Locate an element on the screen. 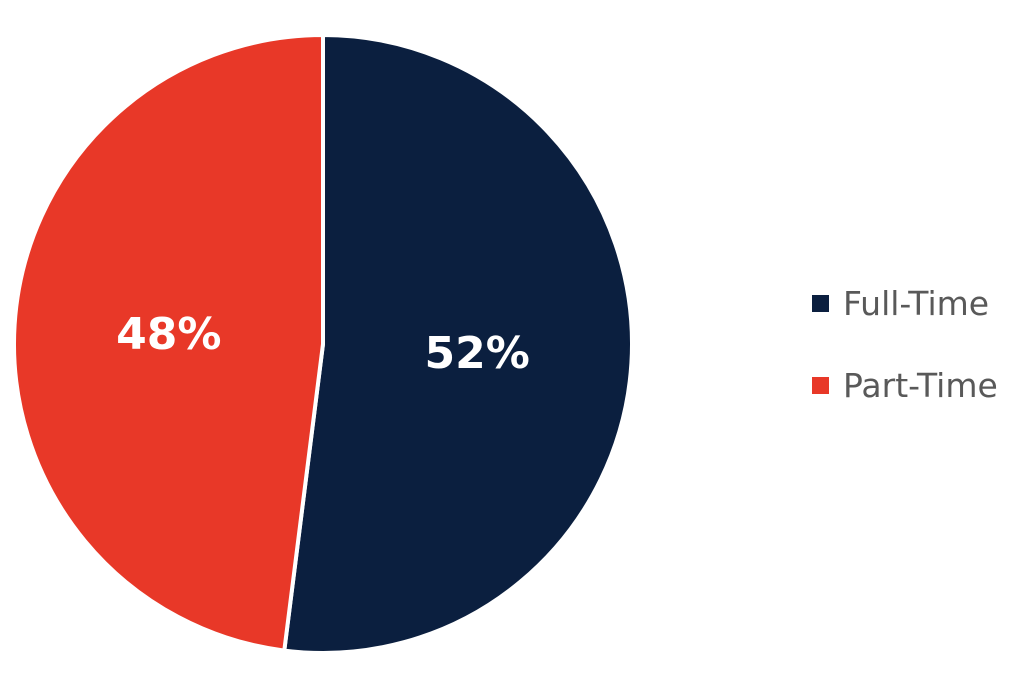 Image resolution: width=1024 pixels, height=688 pixels. legend-label-part-time: Part-Time is located at coordinates (920, 385).